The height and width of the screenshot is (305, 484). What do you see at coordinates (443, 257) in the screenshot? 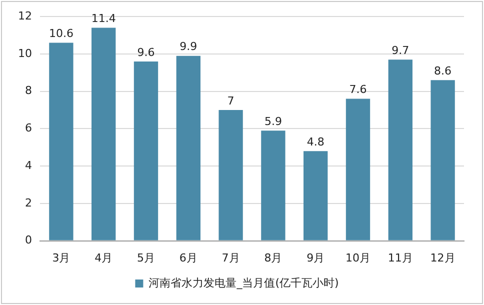
I see `x-tick-label: 12月` at bounding box center [443, 257].